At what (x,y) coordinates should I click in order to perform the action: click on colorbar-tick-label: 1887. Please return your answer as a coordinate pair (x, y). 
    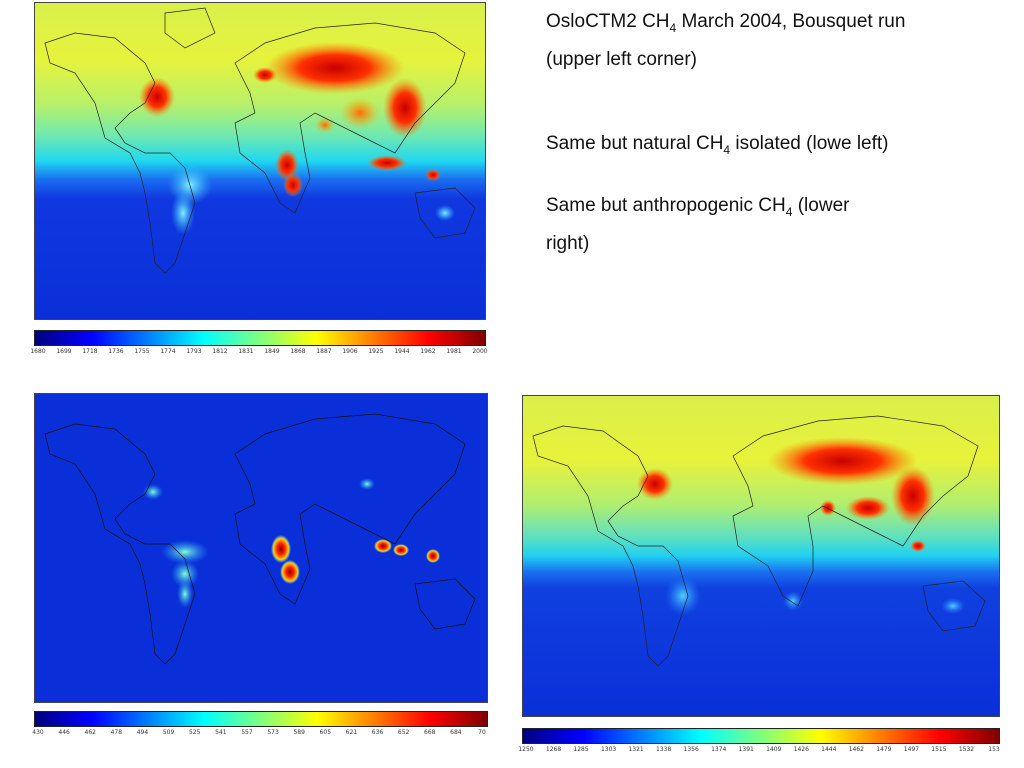
    Looking at the image, I should click on (324, 351).